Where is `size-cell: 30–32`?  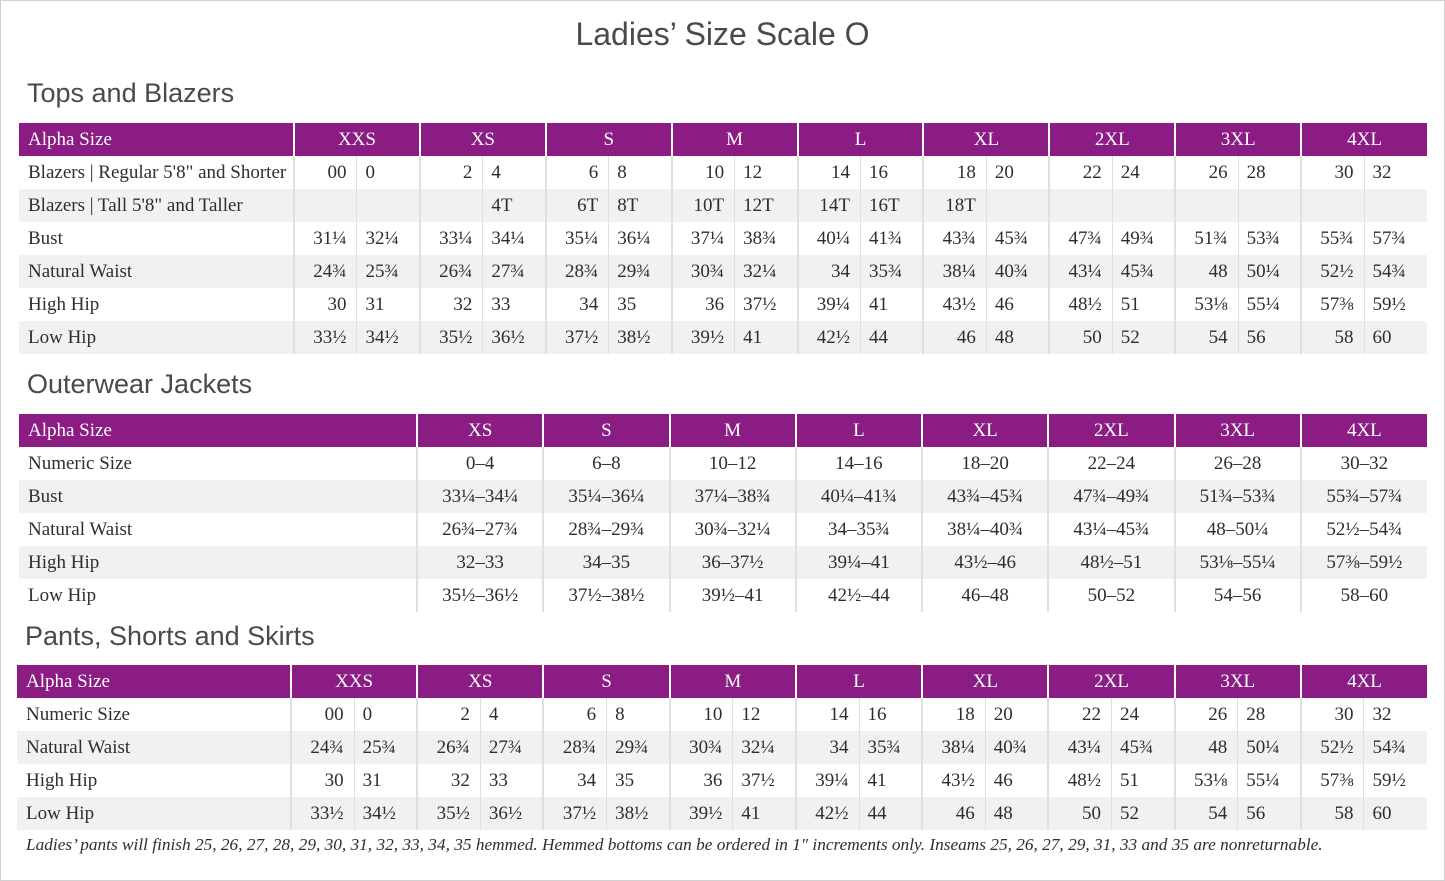
size-cell: 30–32 is located at coordinates (1363, 463).